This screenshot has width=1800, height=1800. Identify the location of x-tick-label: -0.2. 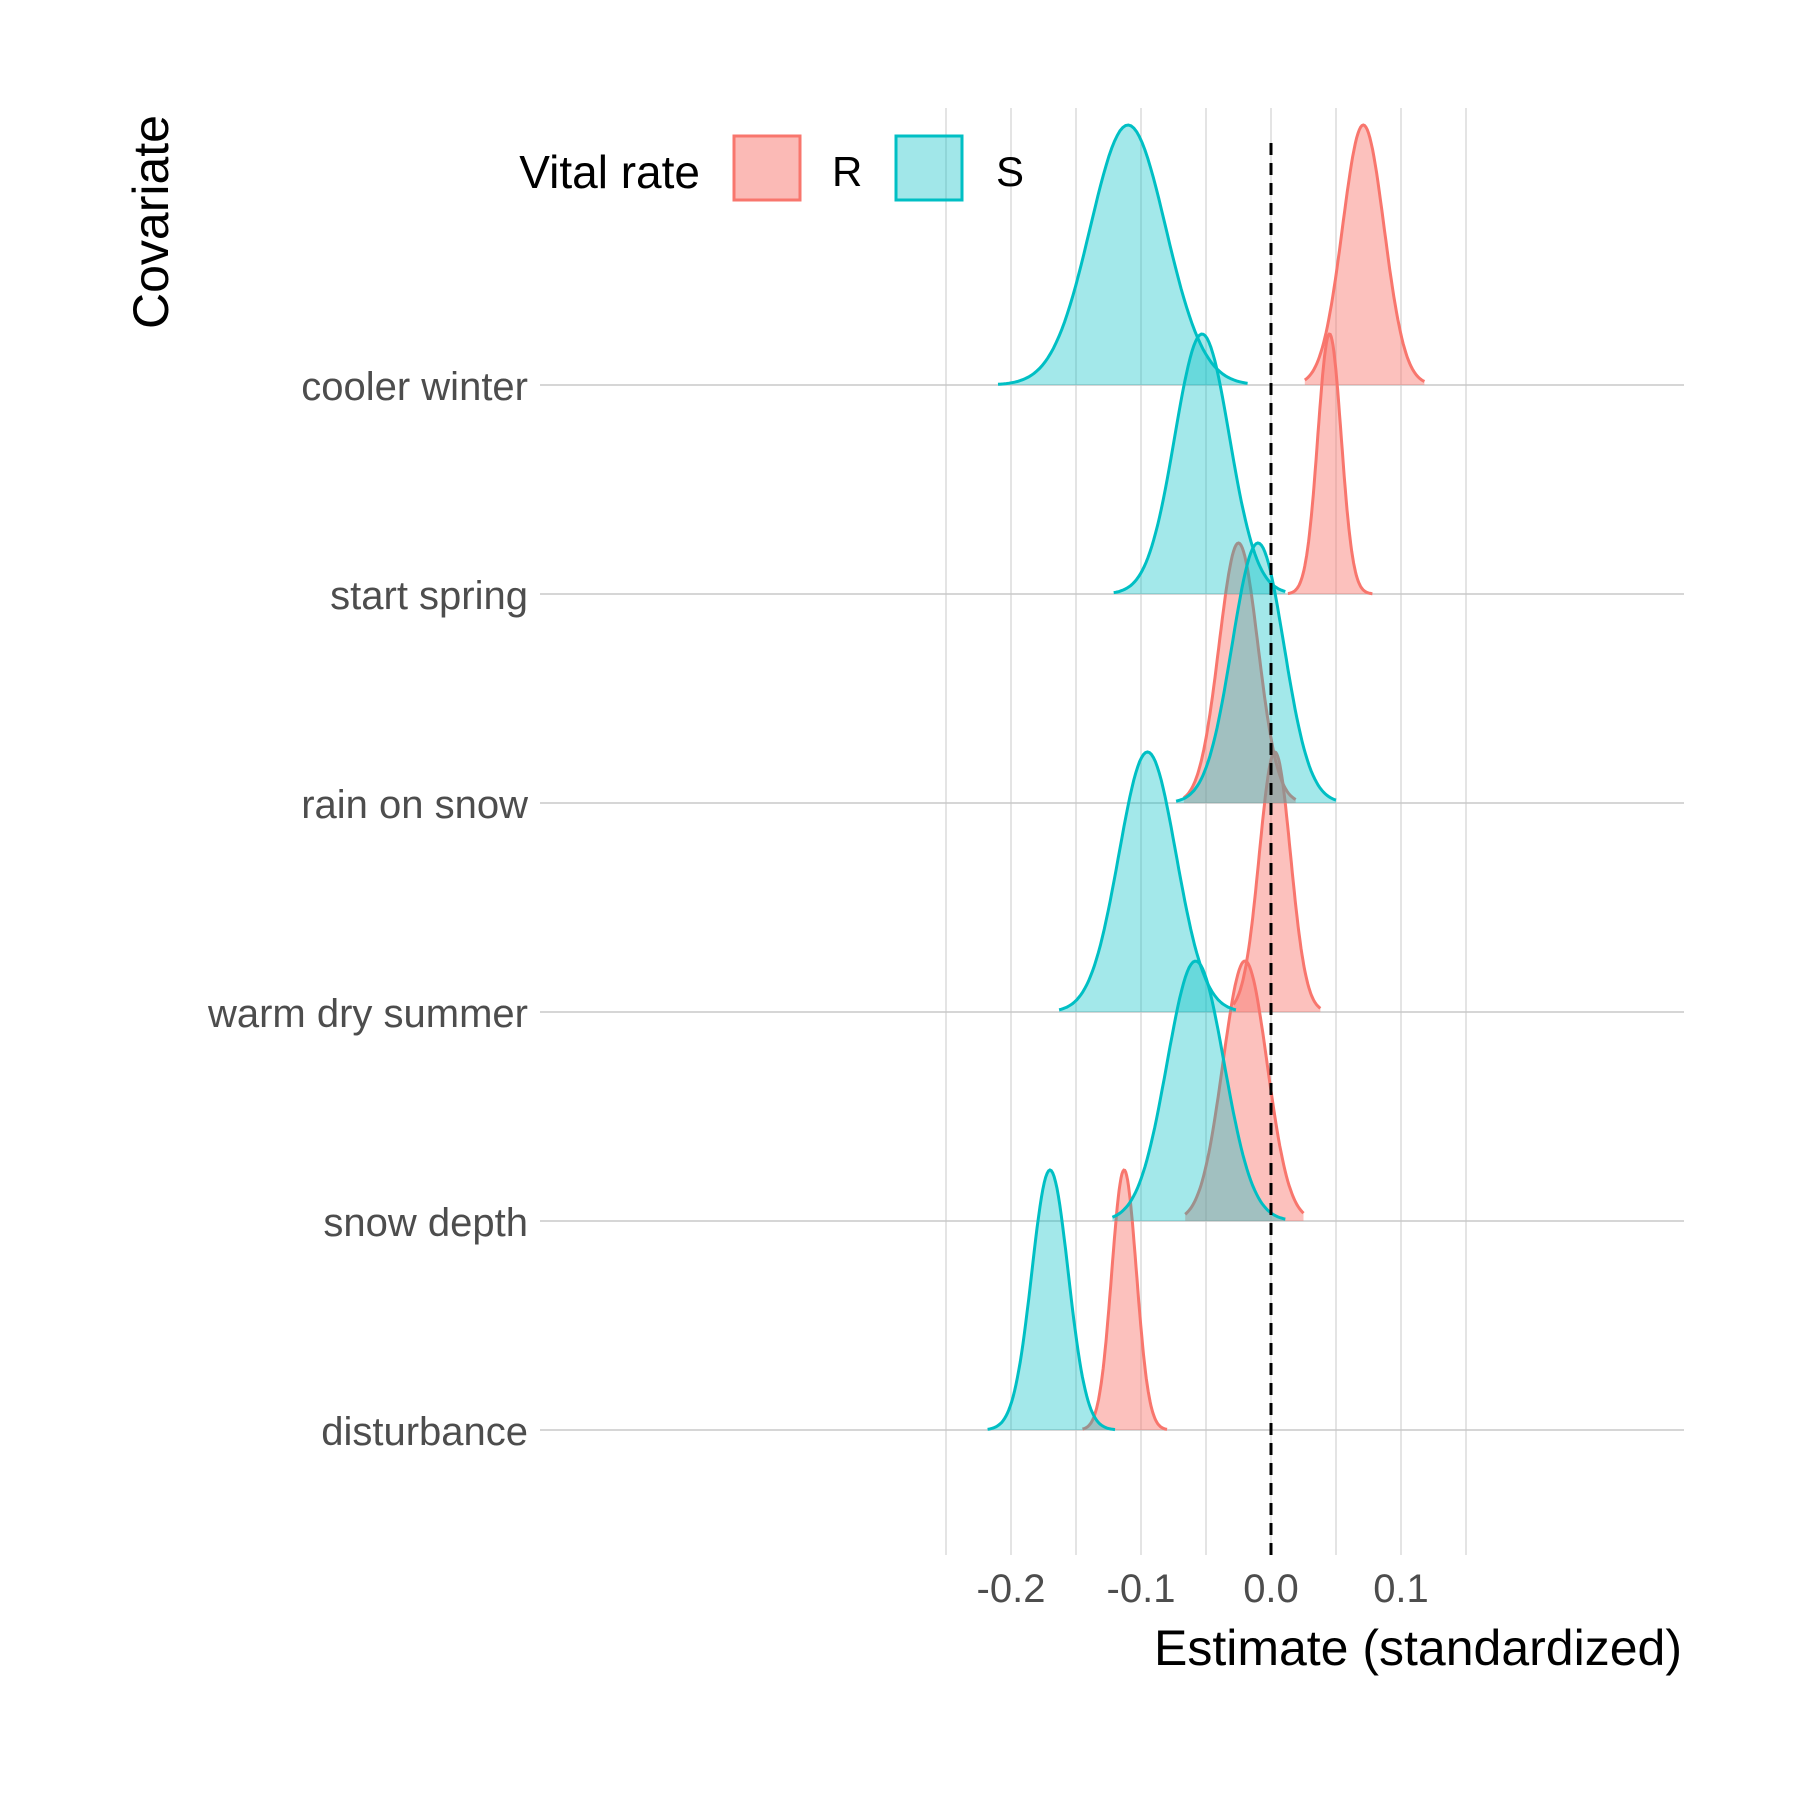
(1011, 1589).